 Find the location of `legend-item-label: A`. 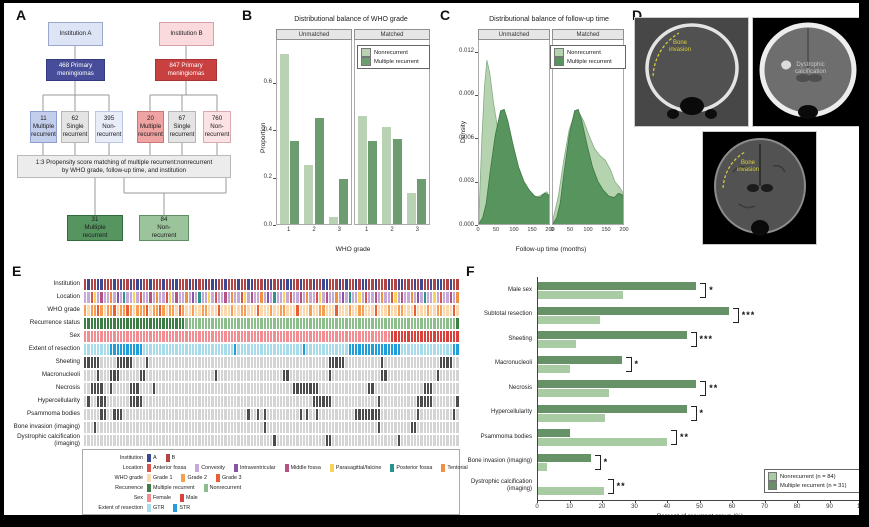

legend-item-label: A is located at coordinates (155, 458).